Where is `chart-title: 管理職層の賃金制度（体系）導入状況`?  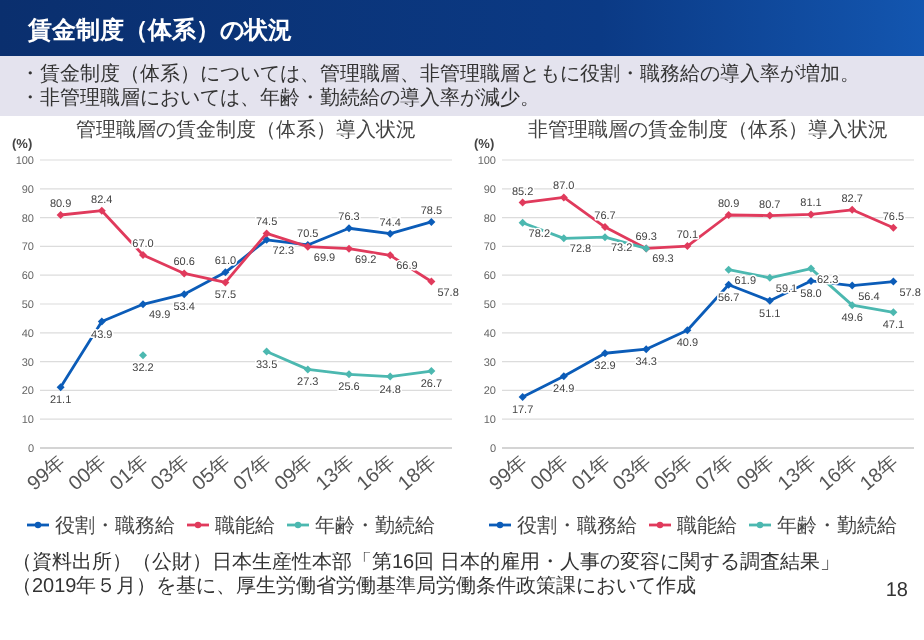
chart-title: 管理職層の賃金制度（体系）導入状況 is located at coordinates (246, 130).